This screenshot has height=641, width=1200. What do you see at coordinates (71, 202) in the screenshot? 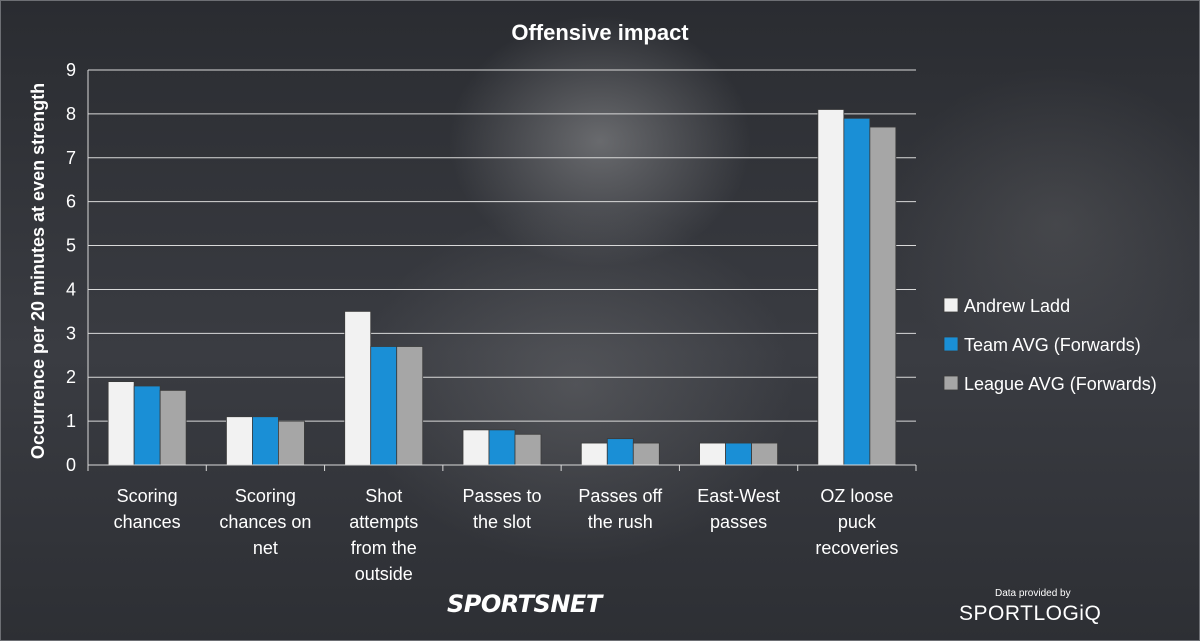
I see `y-tick-label: 6` at bounding box center [71, 202].